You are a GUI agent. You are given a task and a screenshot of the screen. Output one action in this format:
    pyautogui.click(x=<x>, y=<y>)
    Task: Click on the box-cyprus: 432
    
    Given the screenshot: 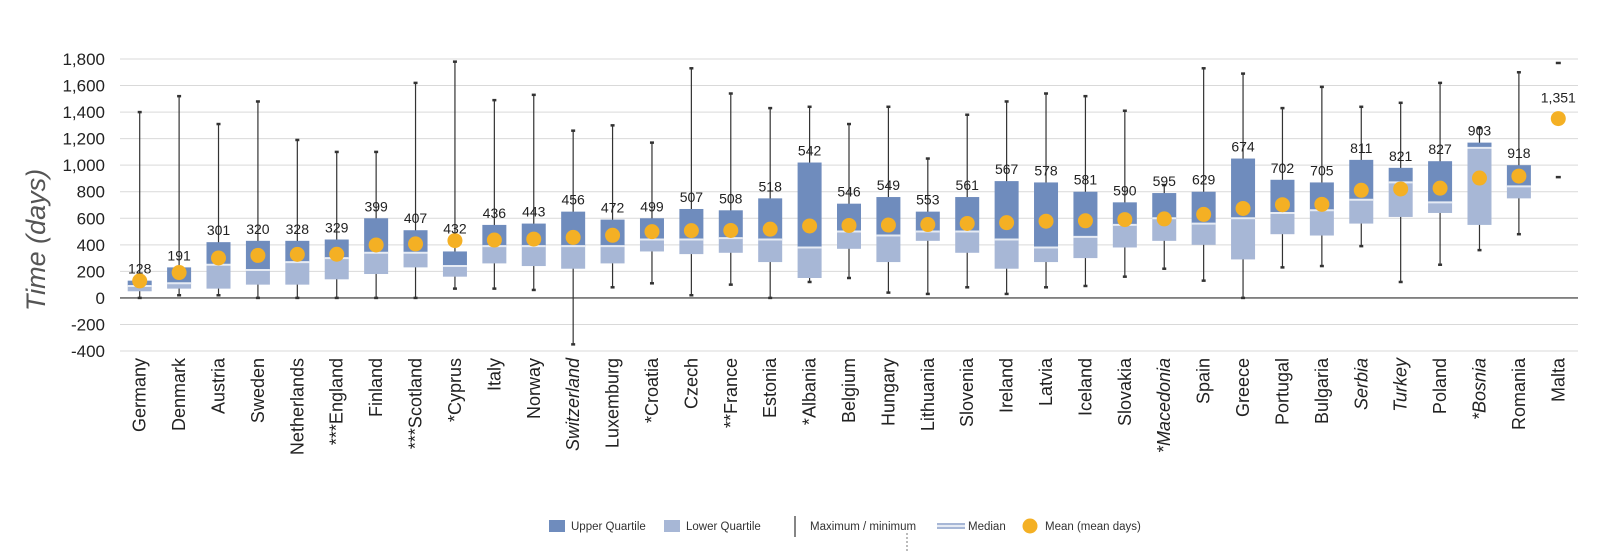 What is the action you would take?
    pyautogui.click(x=454, y=175)
    